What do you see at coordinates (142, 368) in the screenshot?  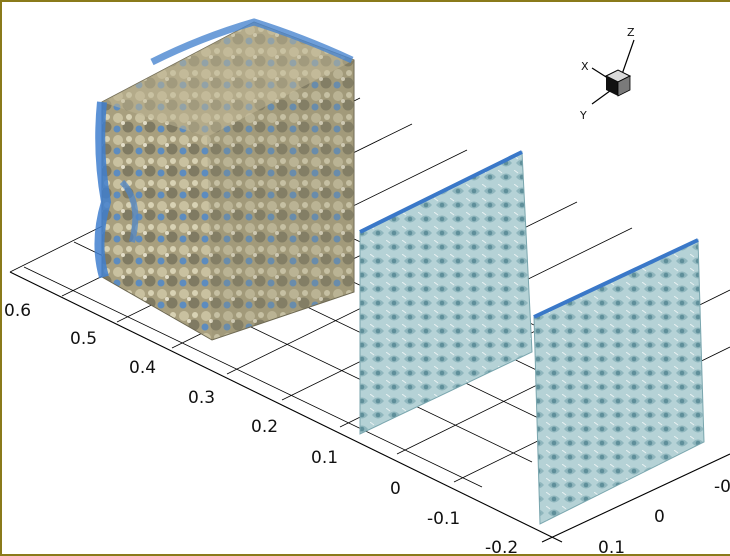 I see `tick-label: 0.4` at bounding box center [142, 368].